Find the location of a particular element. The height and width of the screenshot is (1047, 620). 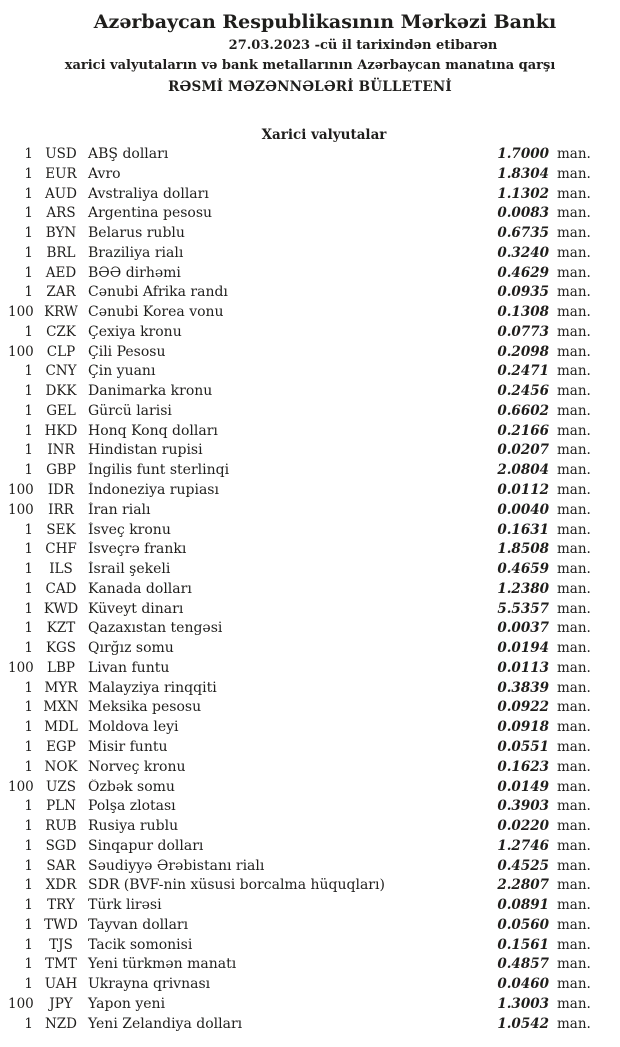

rate-row: 100 CLP Çili Pesosu 0.2098 man. is located at coordinates (310, 354).